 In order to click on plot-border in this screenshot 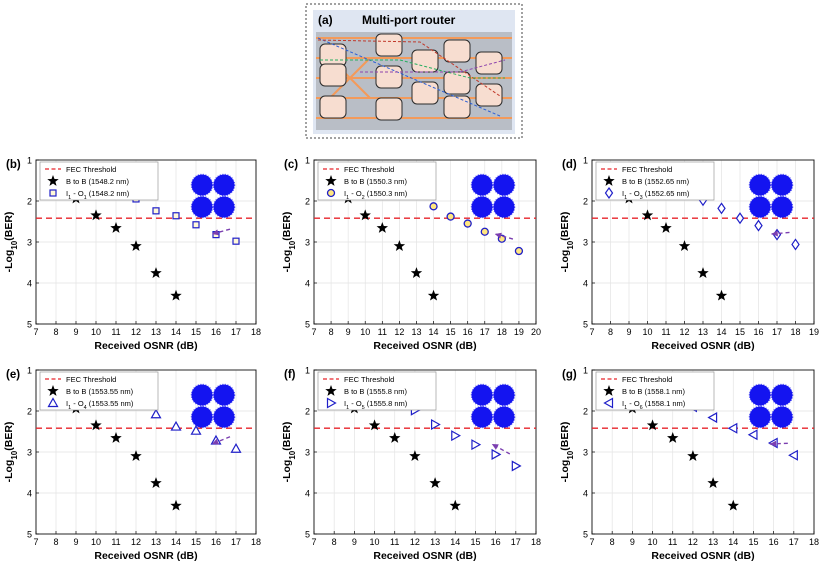, I will do `click(425, 452)`.